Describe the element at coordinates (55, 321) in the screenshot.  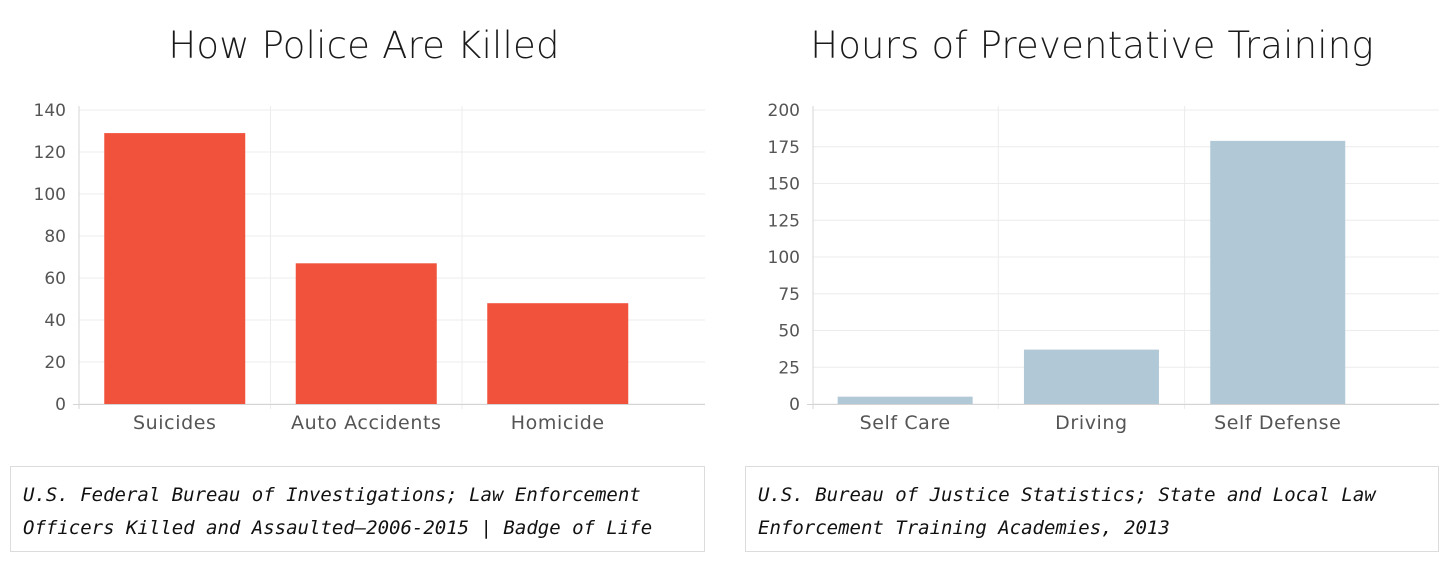
I see `y-tick-label: 40` at that location.